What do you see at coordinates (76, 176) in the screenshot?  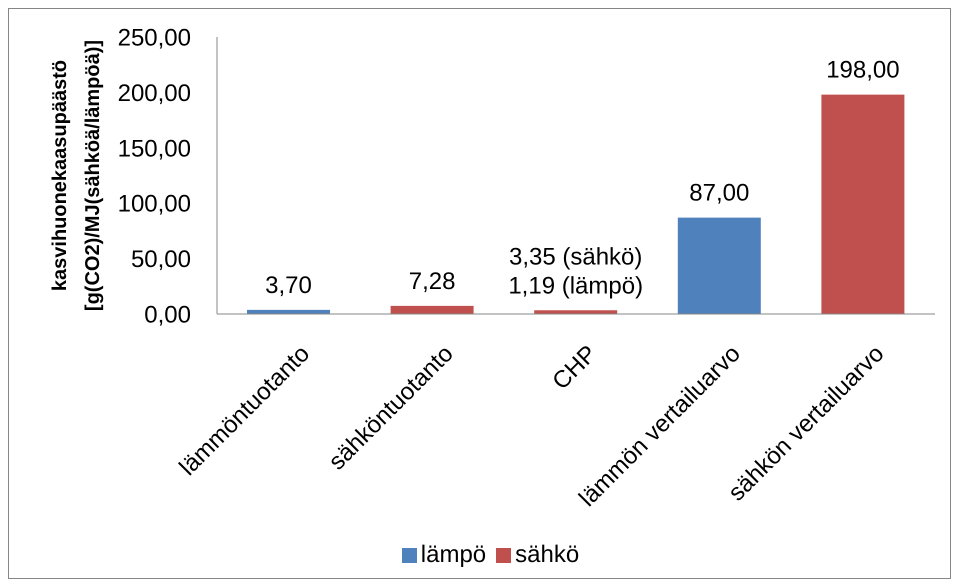 I see `y-axis-title: kasvihuonekaasupäästö [g(CO2)/MJ(sähköä/lämpöä)]` at bounding box center [76, 176].